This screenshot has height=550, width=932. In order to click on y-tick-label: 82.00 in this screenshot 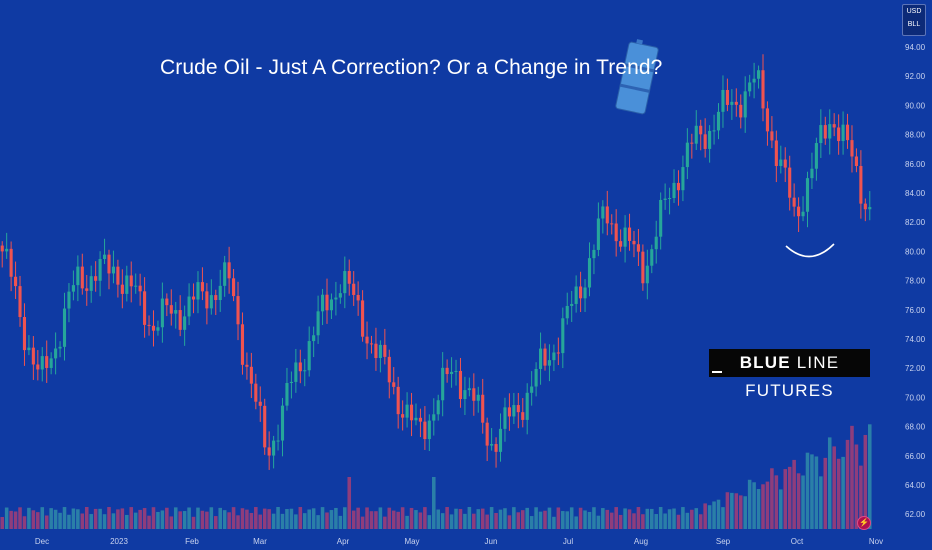, I will do `click(915, 222)`.